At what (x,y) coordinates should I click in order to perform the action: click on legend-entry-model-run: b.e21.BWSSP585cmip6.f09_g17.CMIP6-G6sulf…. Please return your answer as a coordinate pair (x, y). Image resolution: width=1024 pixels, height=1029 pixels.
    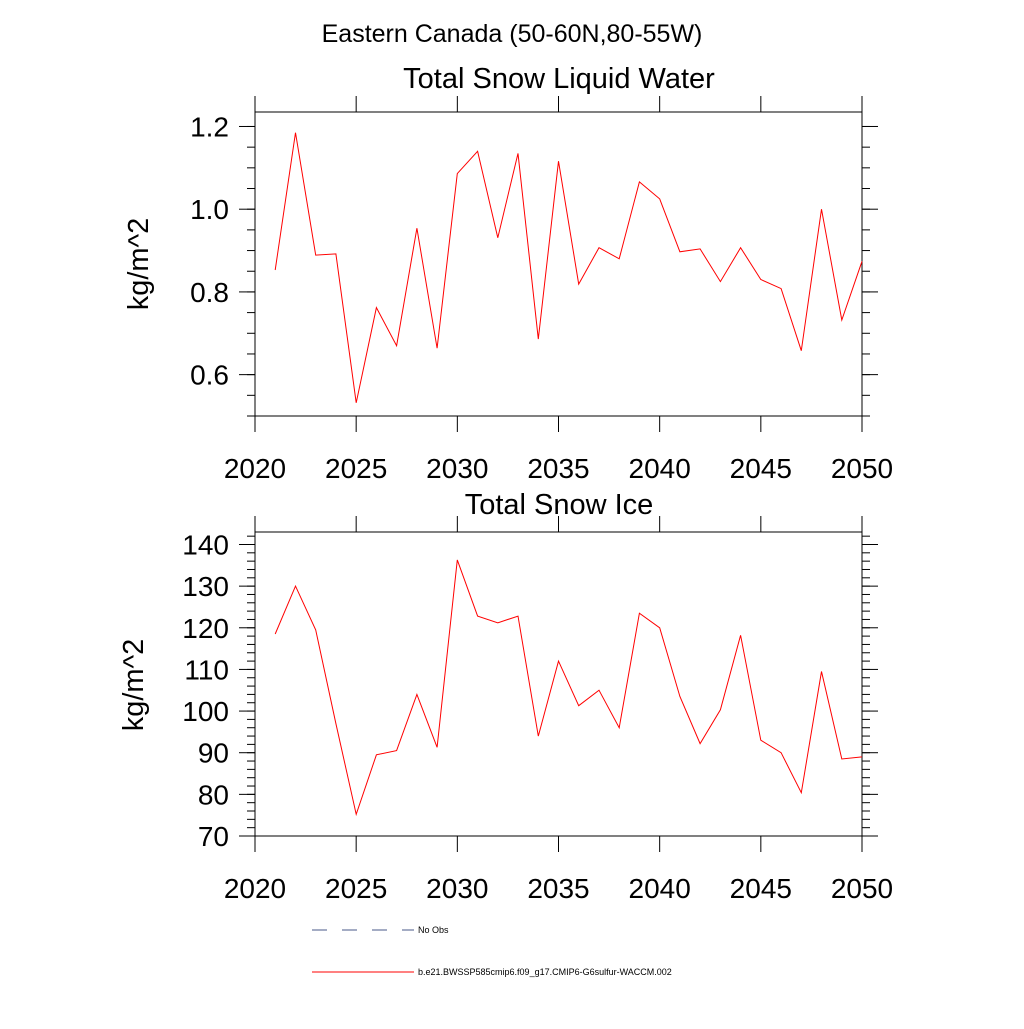
    Looking at the image, I should click on (492, 972).